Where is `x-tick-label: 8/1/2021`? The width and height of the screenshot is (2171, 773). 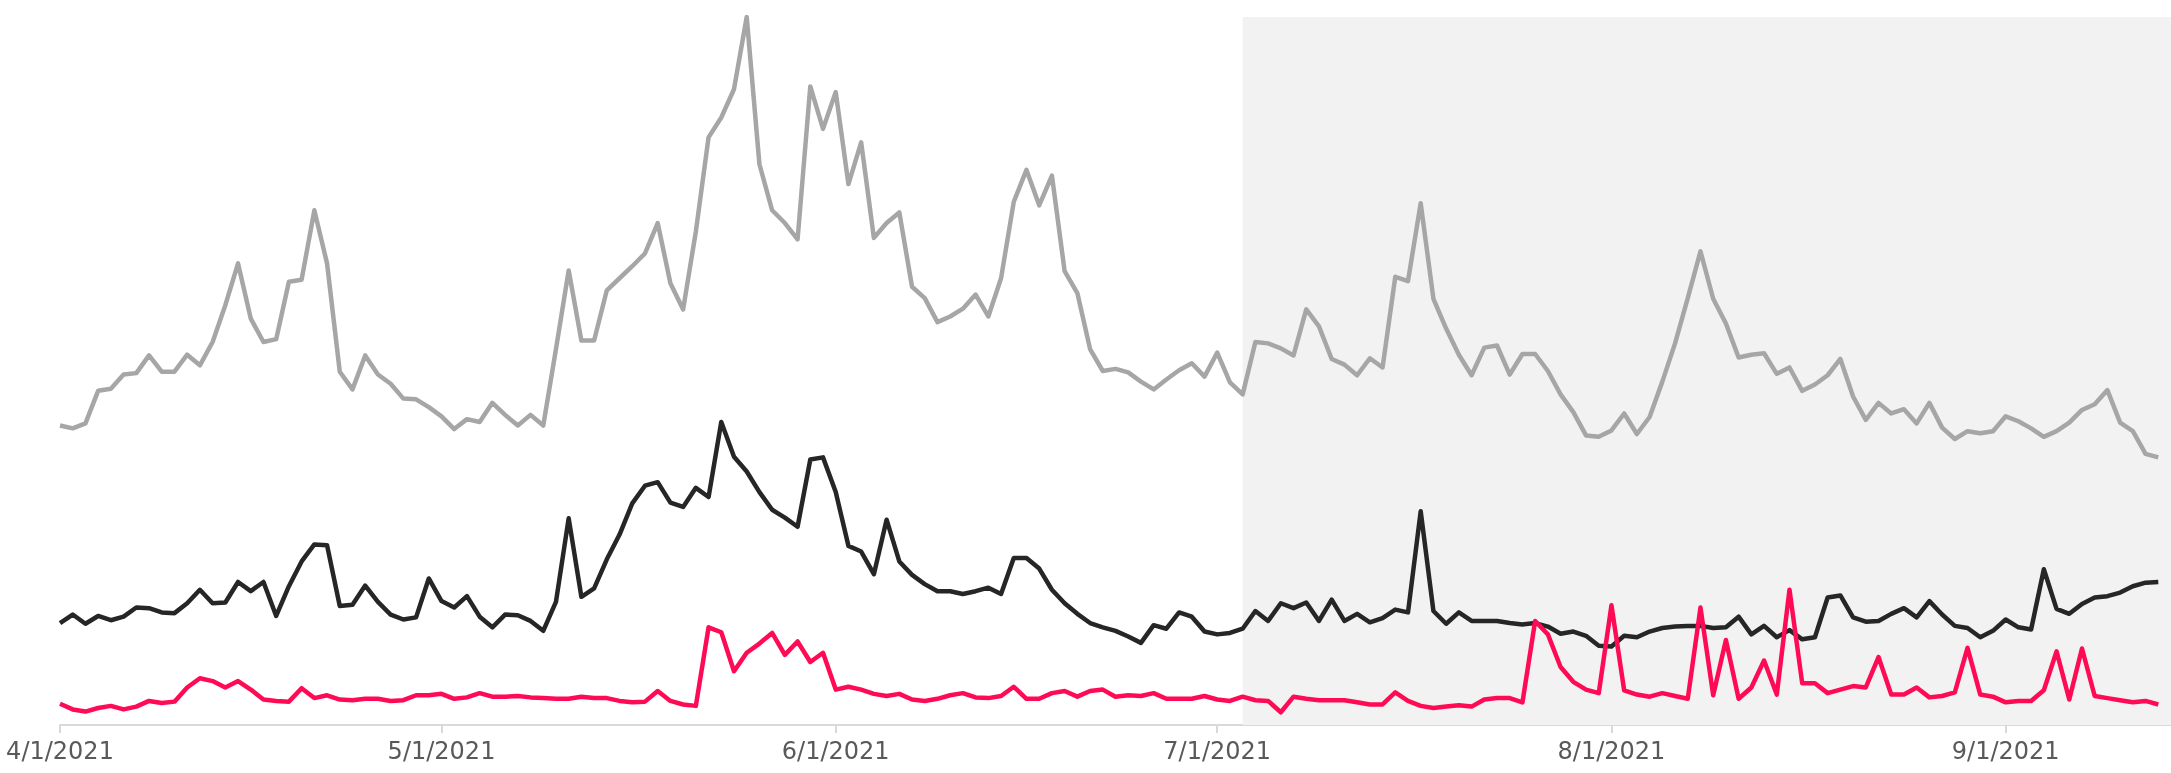
x-tick-label: 8/1/2021 is located at coordinates (1611, 751).